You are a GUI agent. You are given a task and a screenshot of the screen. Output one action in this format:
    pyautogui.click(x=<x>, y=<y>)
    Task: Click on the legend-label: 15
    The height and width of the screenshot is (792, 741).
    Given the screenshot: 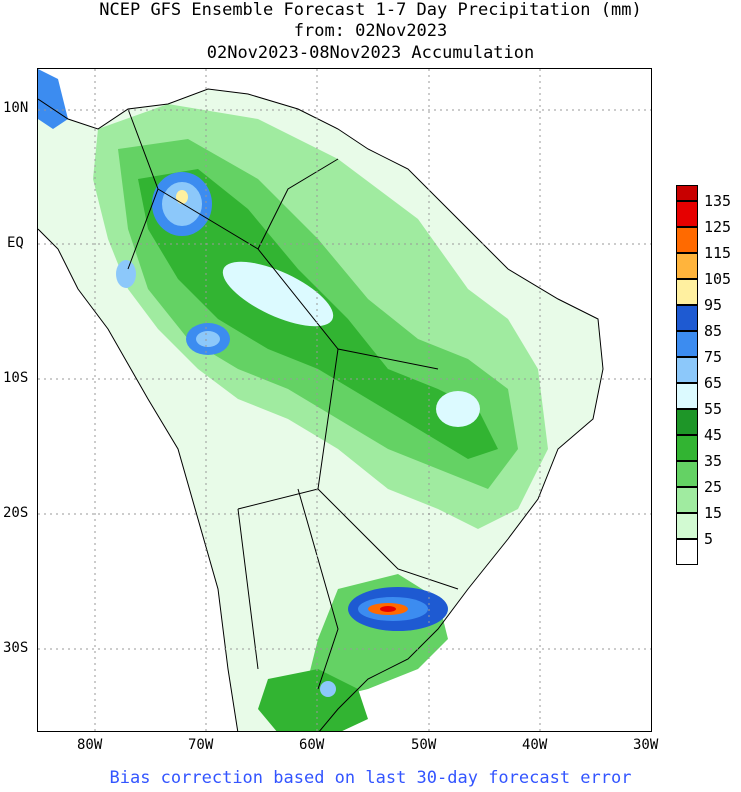 What is the action you would take?
    pyautogui.click(x=713, y=513)
    